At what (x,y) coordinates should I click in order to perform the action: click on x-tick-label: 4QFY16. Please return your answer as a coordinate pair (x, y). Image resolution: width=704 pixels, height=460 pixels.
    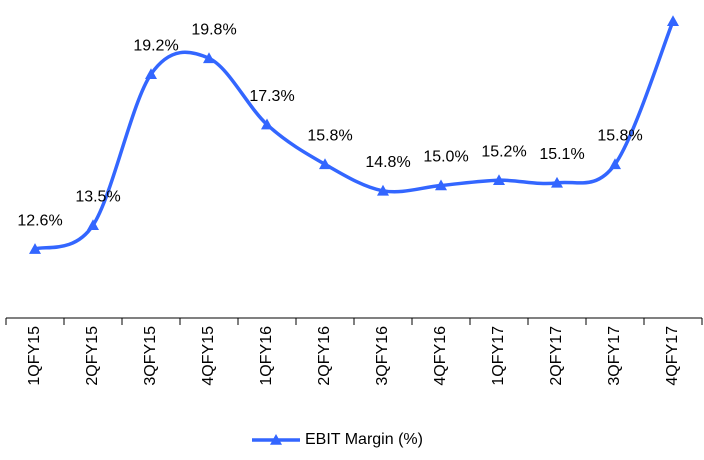
    Looking at the image, I should click on (440, 356).